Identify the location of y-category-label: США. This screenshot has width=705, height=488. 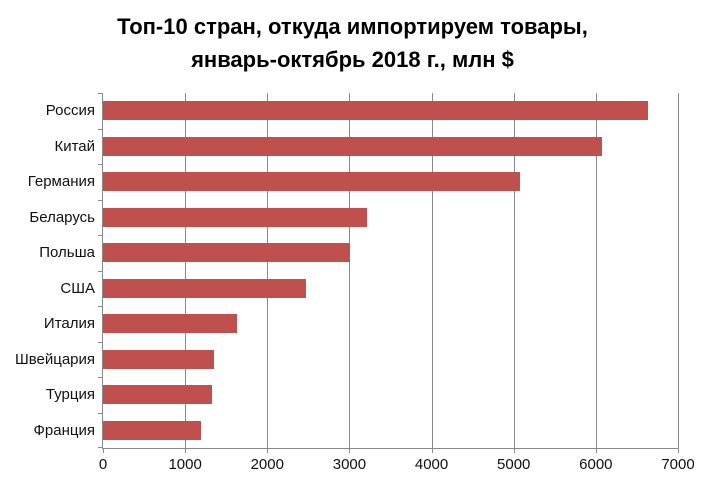
(77, 288).